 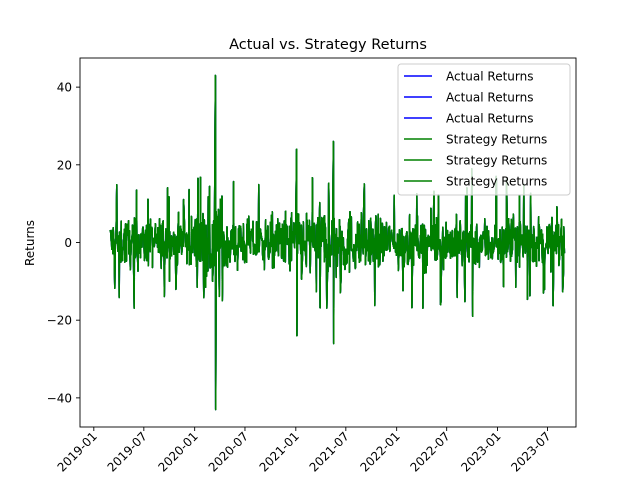 I want to click on y-tick-label: −40, so click(x=59, y=398).